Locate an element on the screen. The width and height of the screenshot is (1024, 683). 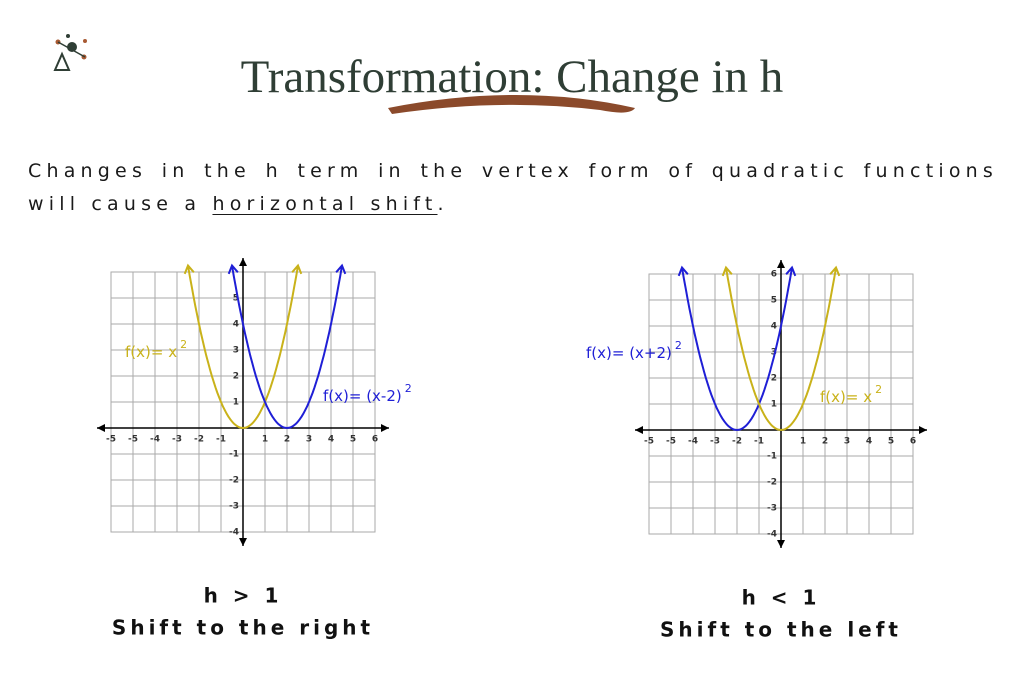
function-label-text: f(x)= (x+2) is located at coordinates (629, 353).